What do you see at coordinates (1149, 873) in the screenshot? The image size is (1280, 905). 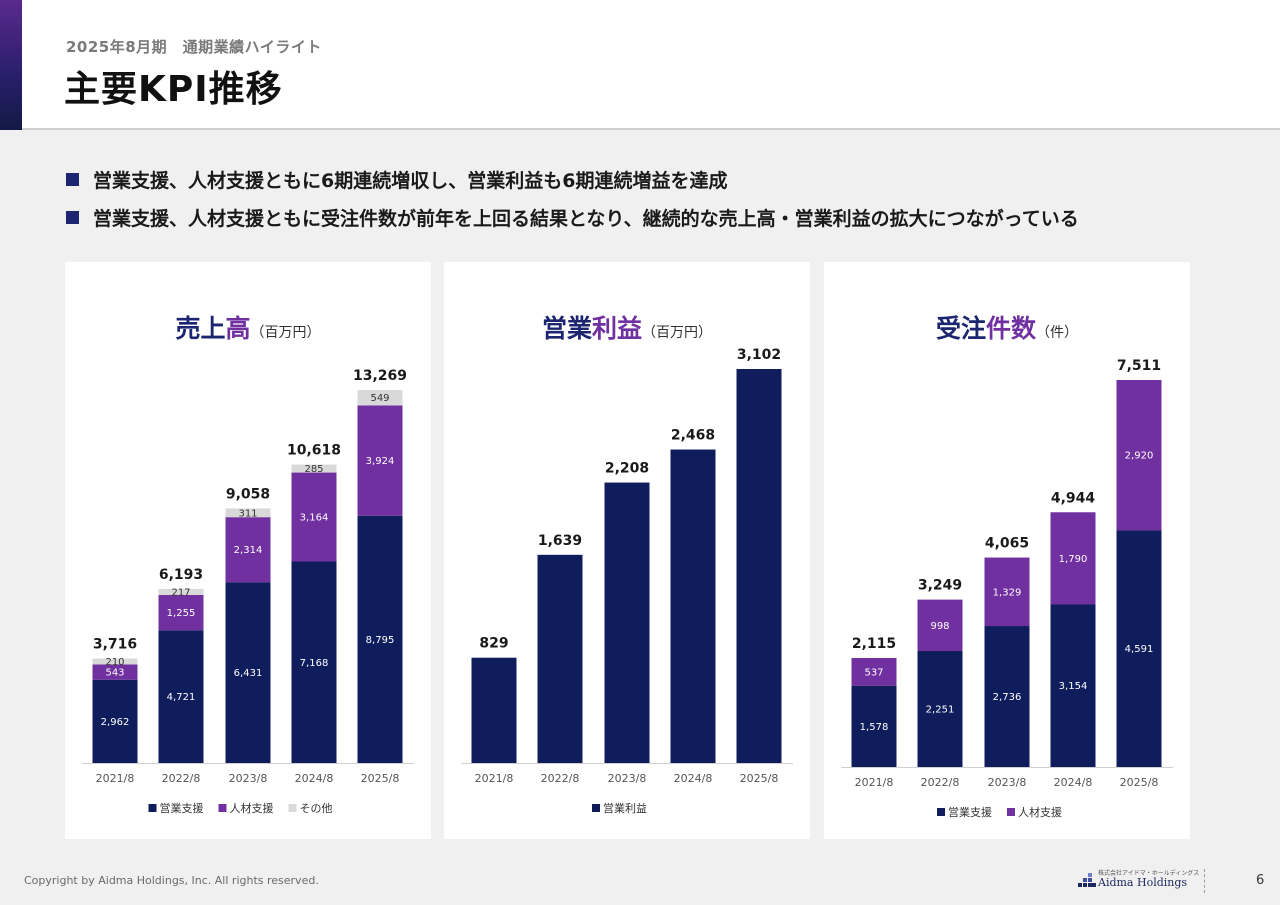 I see `logo-subtext: 株式会社アイドマ・ホールディングス` at bounding box center [1149, 873].